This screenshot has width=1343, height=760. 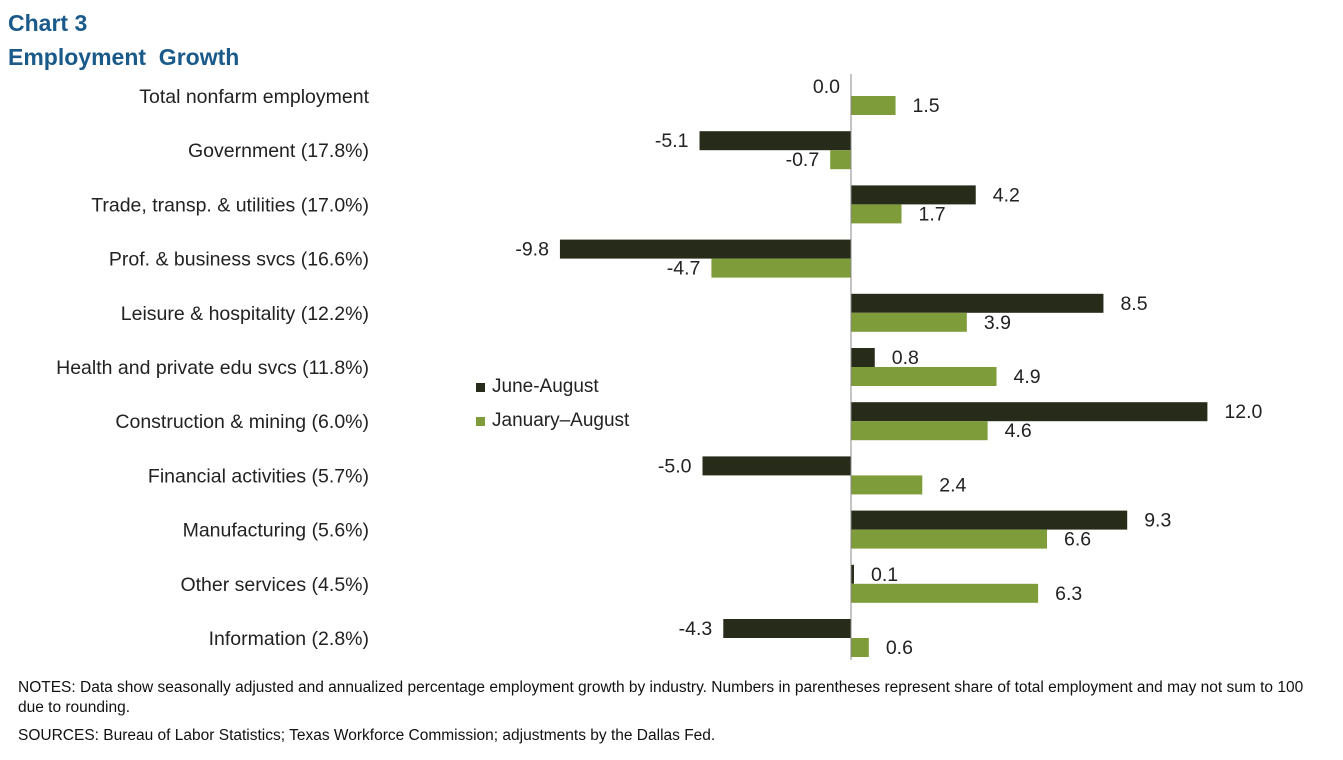 I want to click on value-label-january-august-2: 1.7, so click(x=931, y=214).